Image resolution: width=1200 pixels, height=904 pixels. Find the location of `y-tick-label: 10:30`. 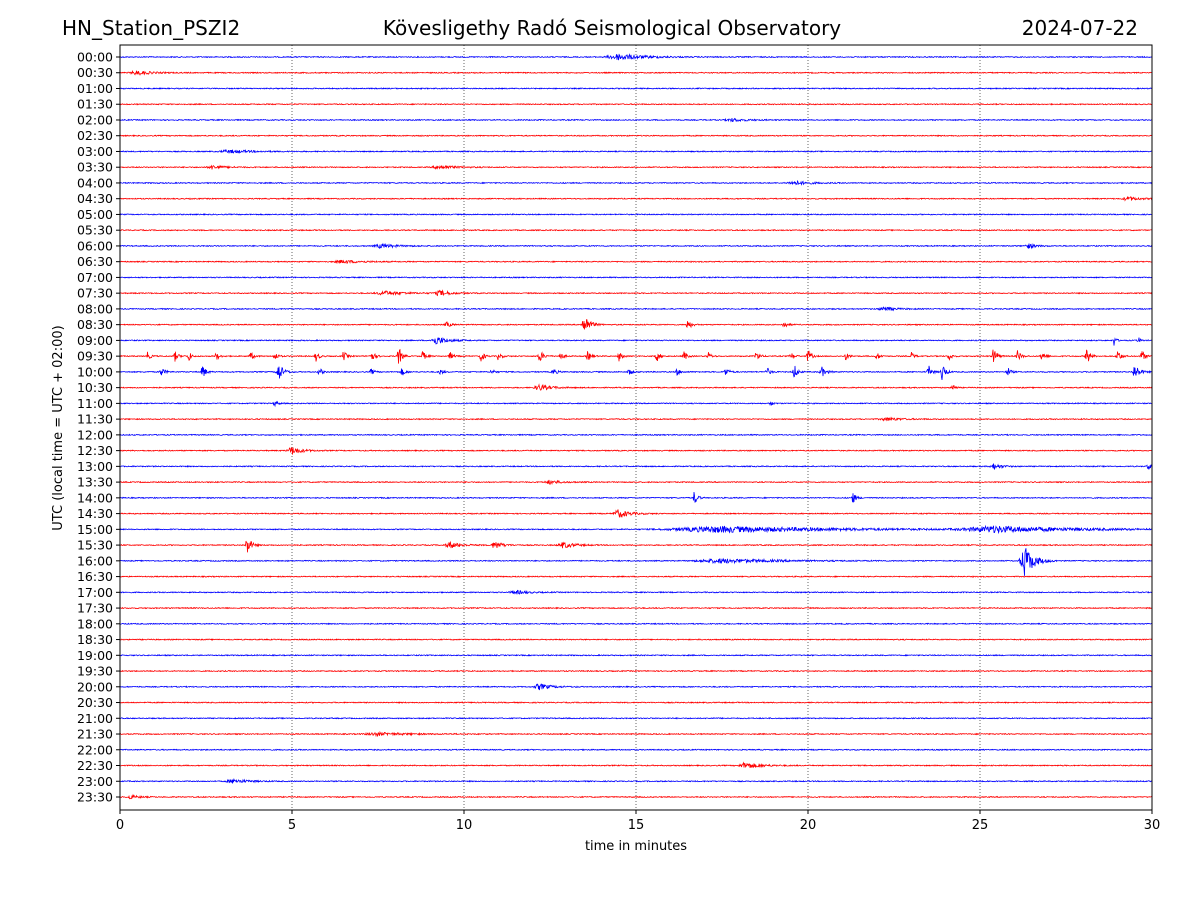

y-tick-label: 10:30 is located at coordinates (95, 387).